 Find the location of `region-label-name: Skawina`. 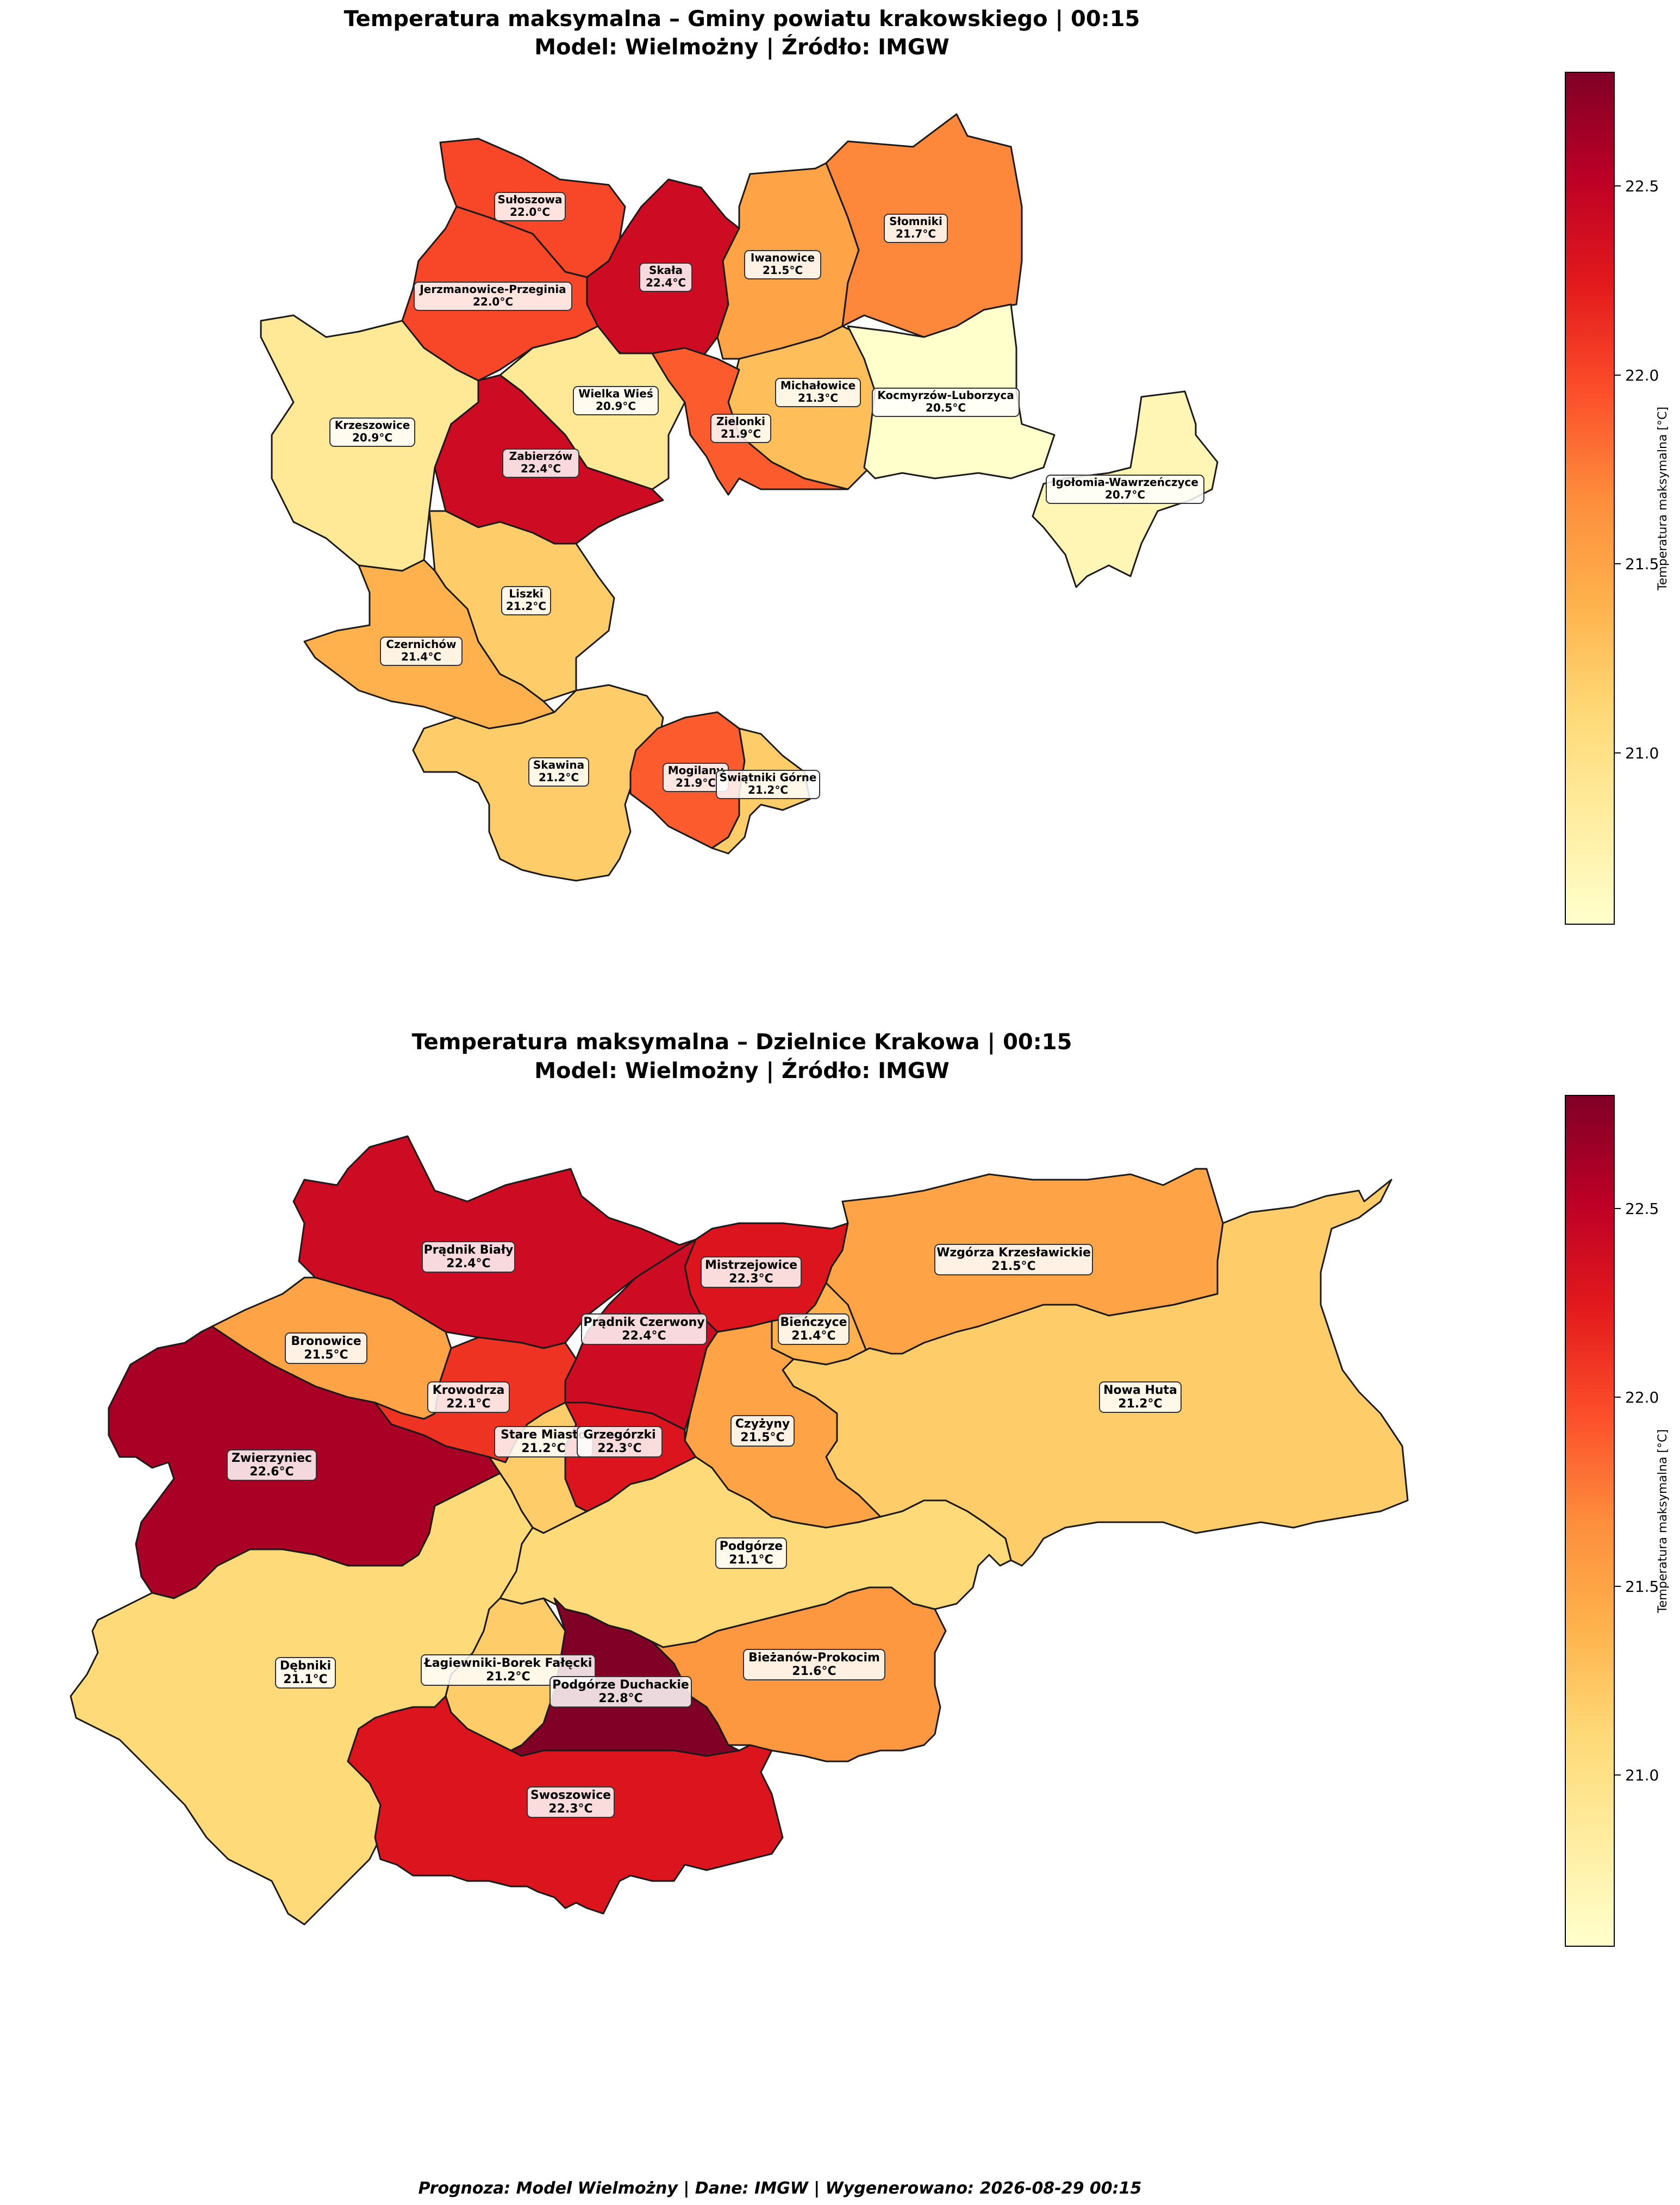

region-label-name: Skawina is located at coordinates (558, 764).